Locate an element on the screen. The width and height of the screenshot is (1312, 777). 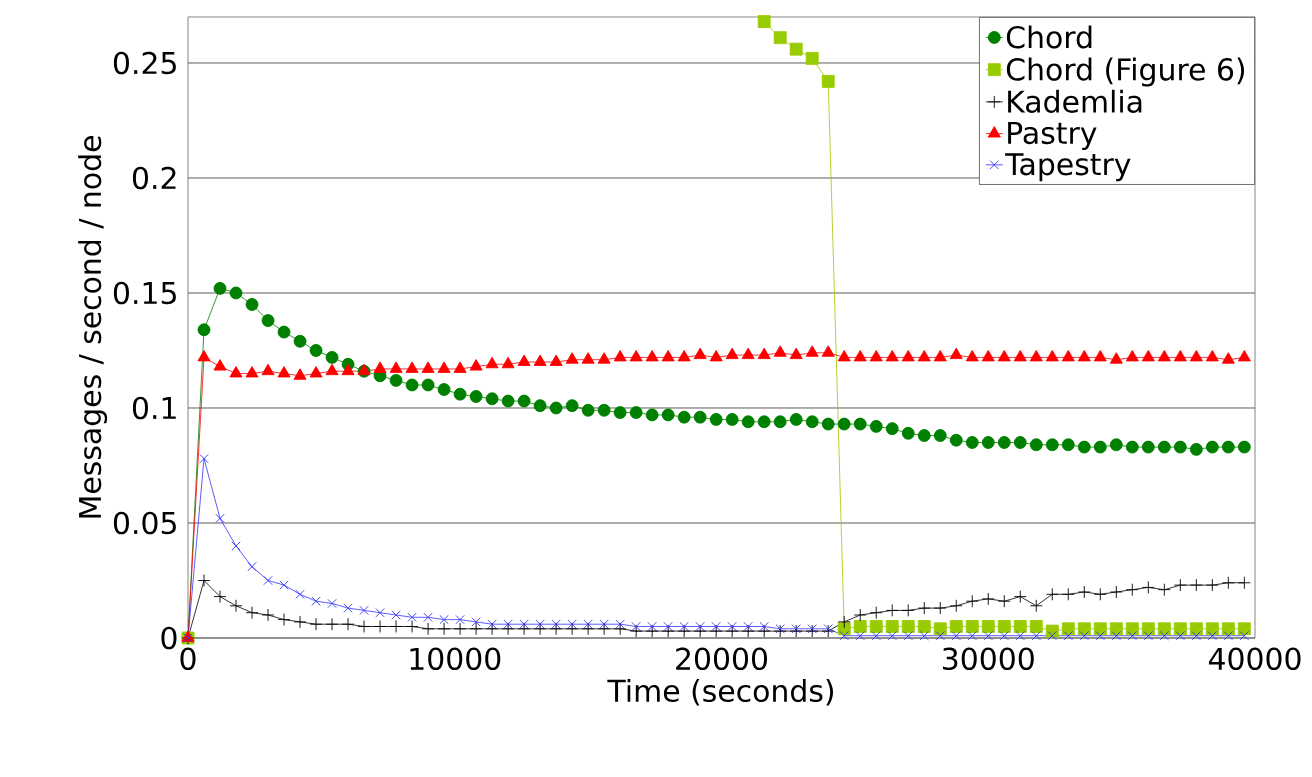
legend-label: Chord is located at coordinates (1049, 37).